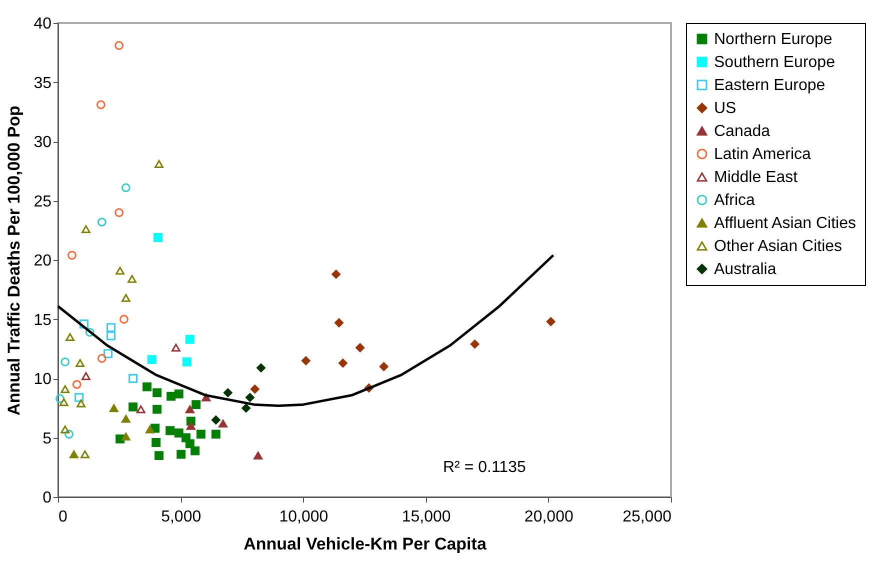 This screenshot has height=568, width=883. What do you see at coordinates (734, 200) in the screenshot?
I see `legend-label: Africa` at bounding box center [734, 200].